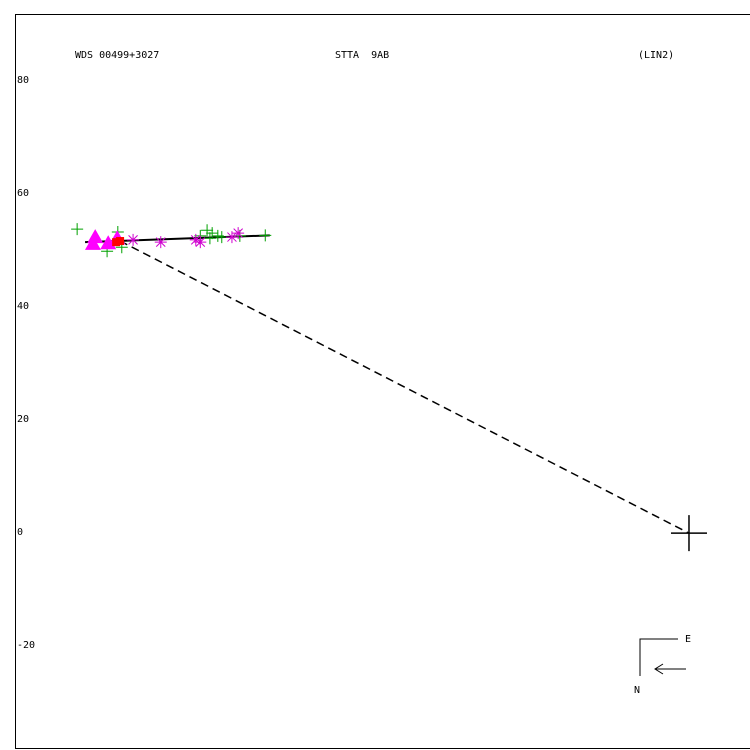 This screenshot has height=750, width=750. I want to click on y-tick-label: 80, so click(23, 80).